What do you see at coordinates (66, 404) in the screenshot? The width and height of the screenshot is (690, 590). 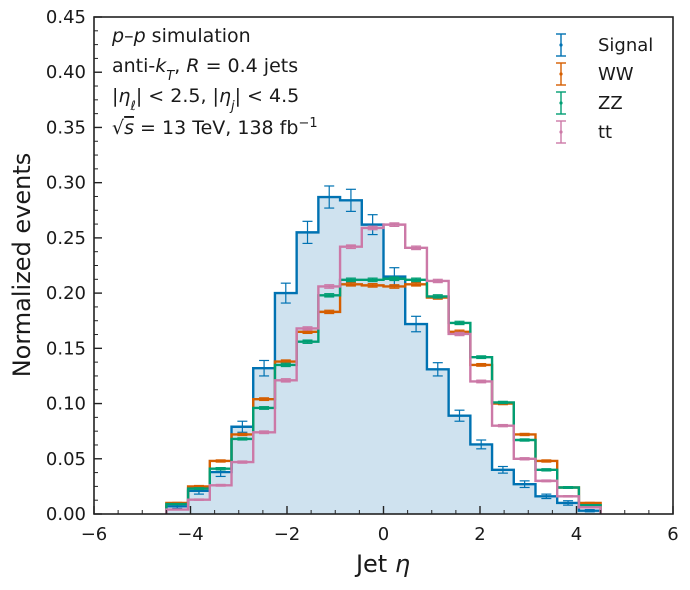 I see `y-tick-label: 0.10` at bounding box center [66, 404].